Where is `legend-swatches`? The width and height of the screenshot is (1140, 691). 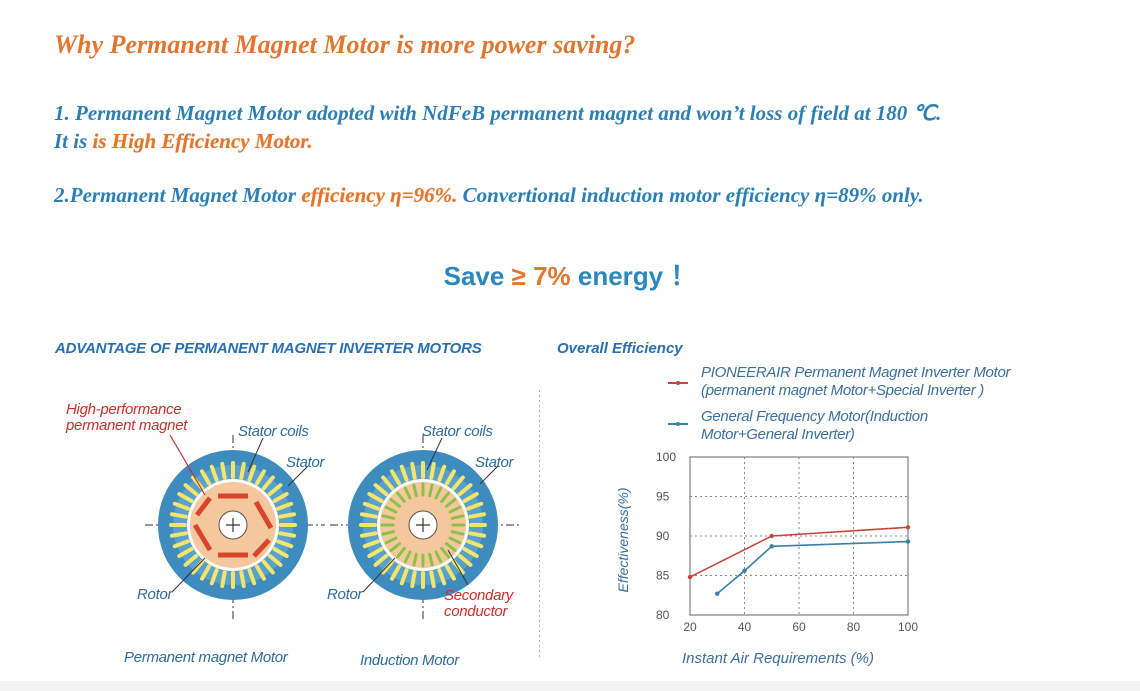
legend-swatches is located at coordinates (678, 403).